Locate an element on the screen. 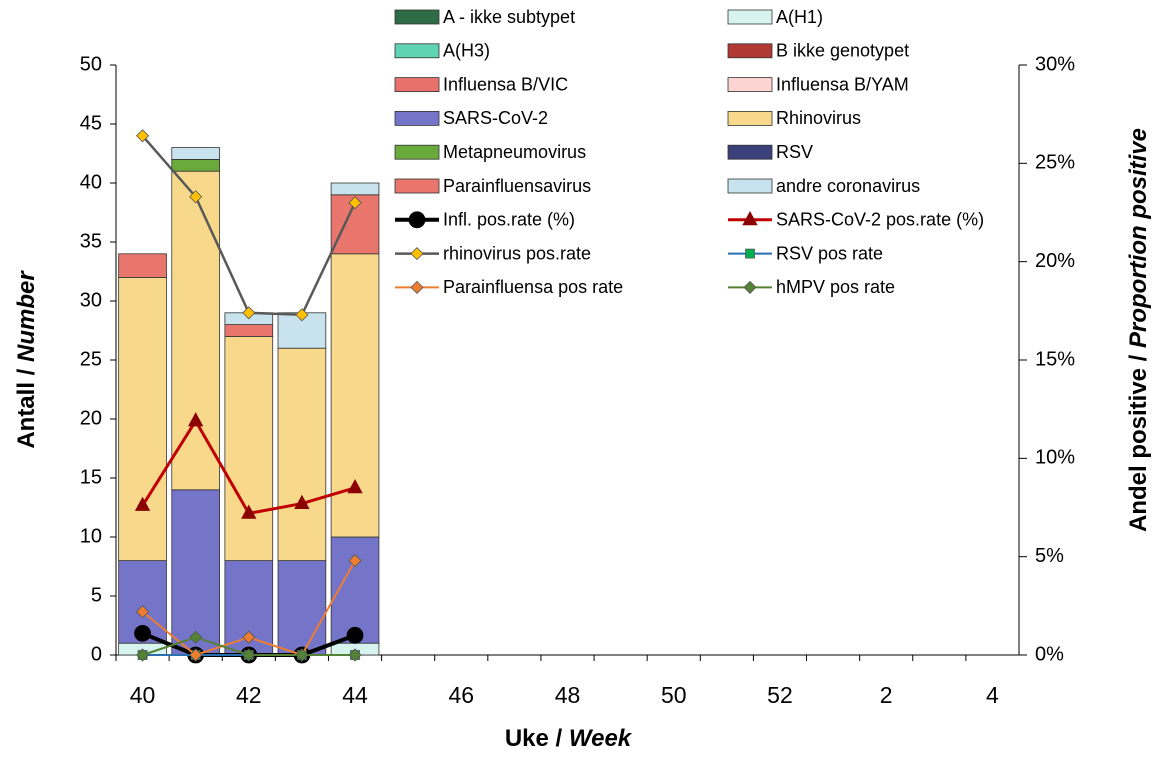  y2-axis-label: Andel positive / Proportion positive is located at coordinates (1138, 330).